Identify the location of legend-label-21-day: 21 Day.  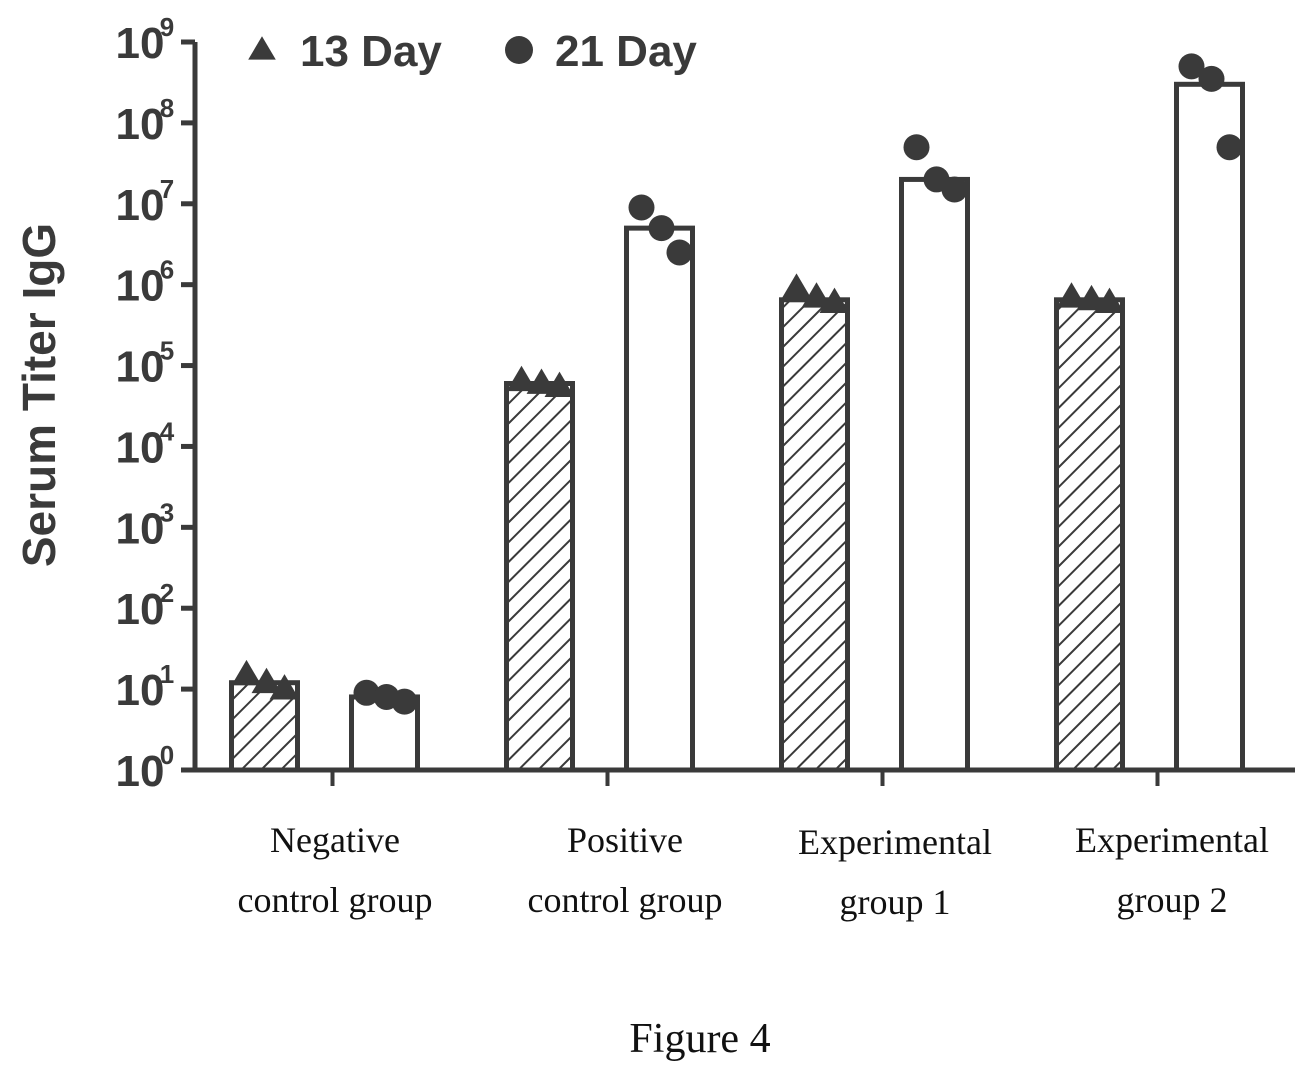
(626, 51).